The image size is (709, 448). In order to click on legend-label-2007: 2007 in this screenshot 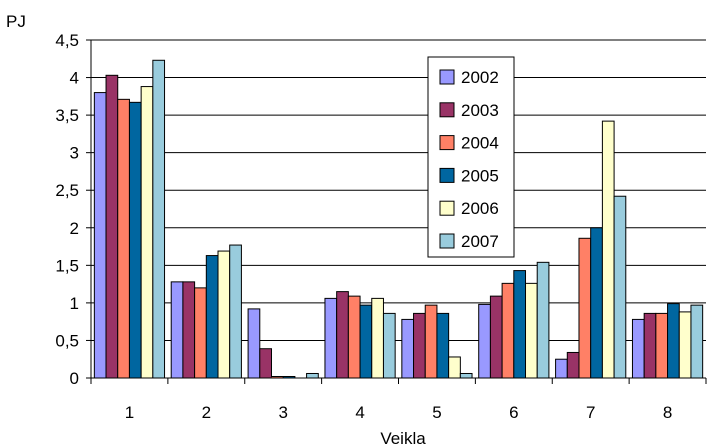, I will do `click(480, 241)`.